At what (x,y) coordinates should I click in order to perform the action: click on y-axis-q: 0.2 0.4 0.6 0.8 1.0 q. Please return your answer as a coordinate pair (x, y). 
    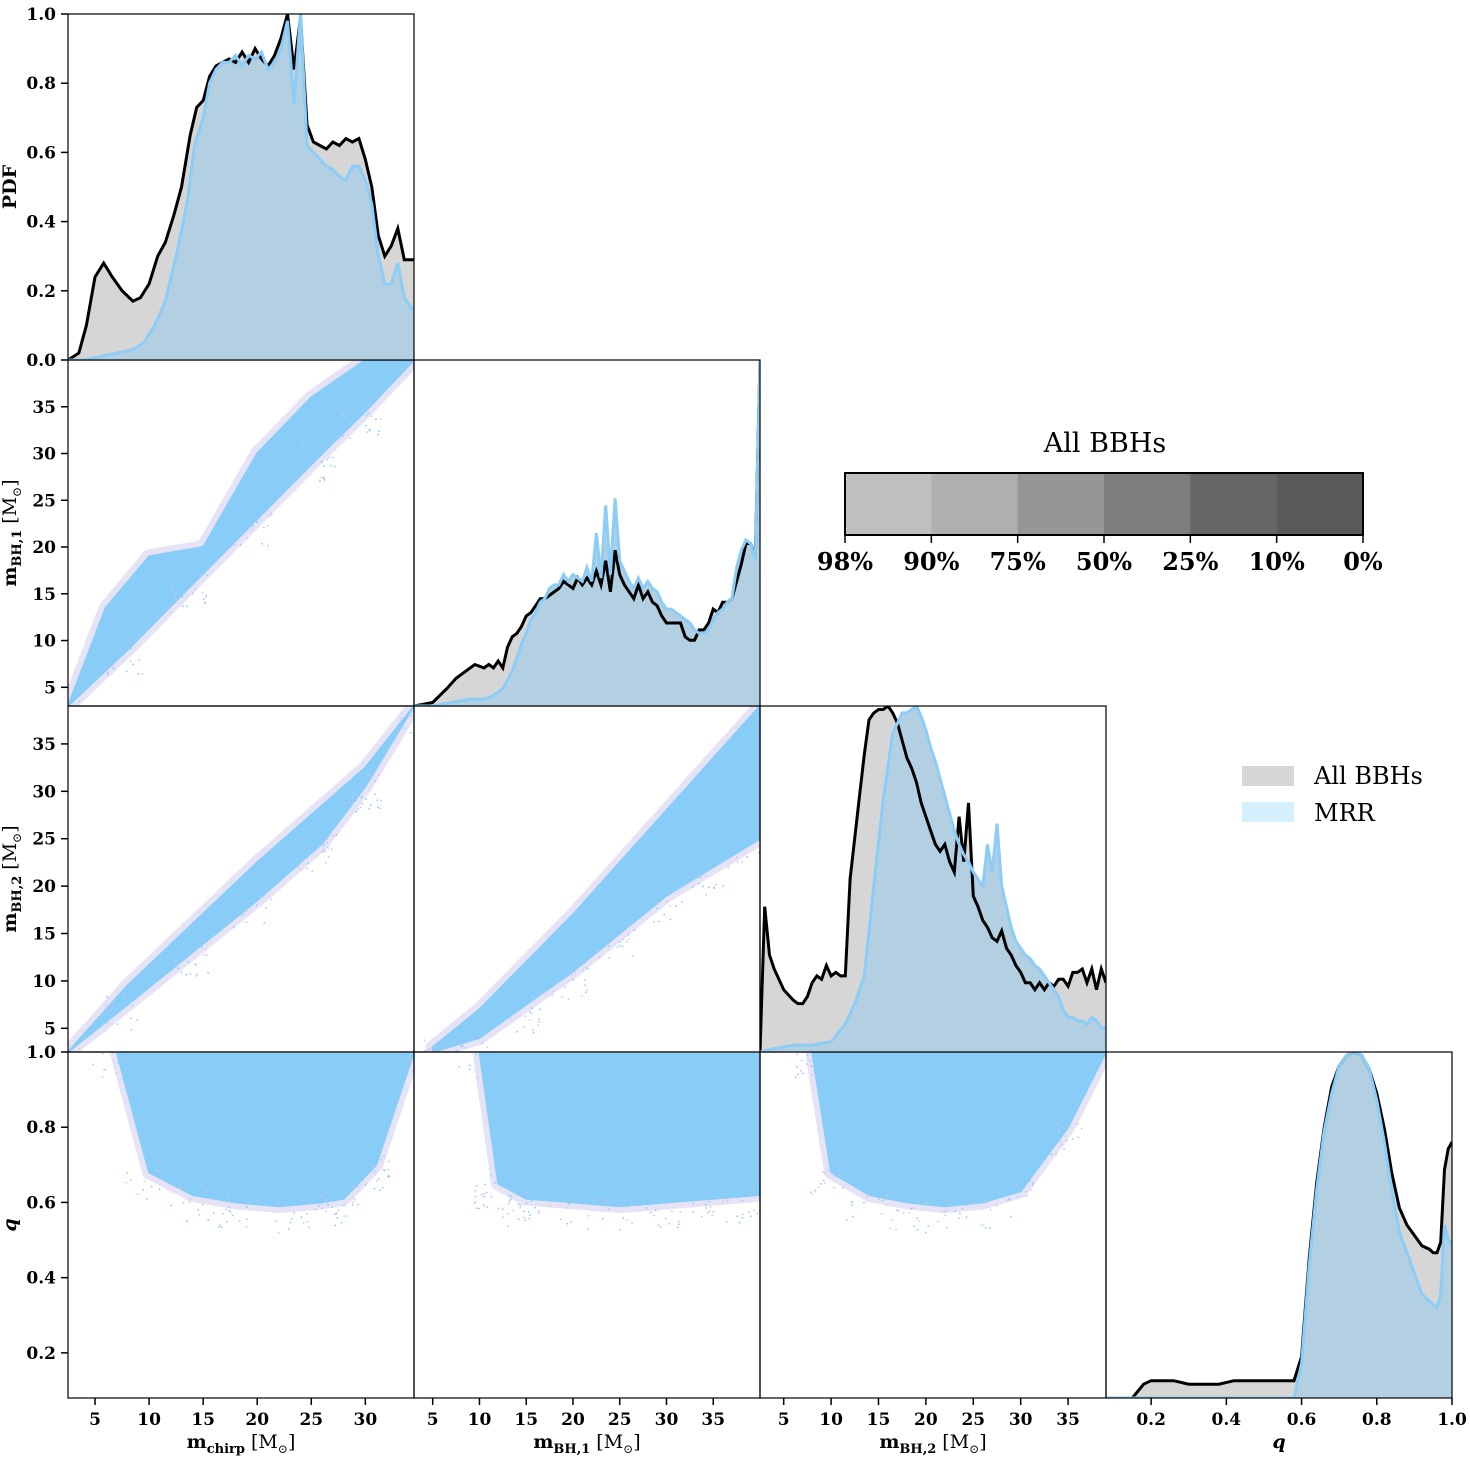
    Looking at the image, I should click on (34, 1203).